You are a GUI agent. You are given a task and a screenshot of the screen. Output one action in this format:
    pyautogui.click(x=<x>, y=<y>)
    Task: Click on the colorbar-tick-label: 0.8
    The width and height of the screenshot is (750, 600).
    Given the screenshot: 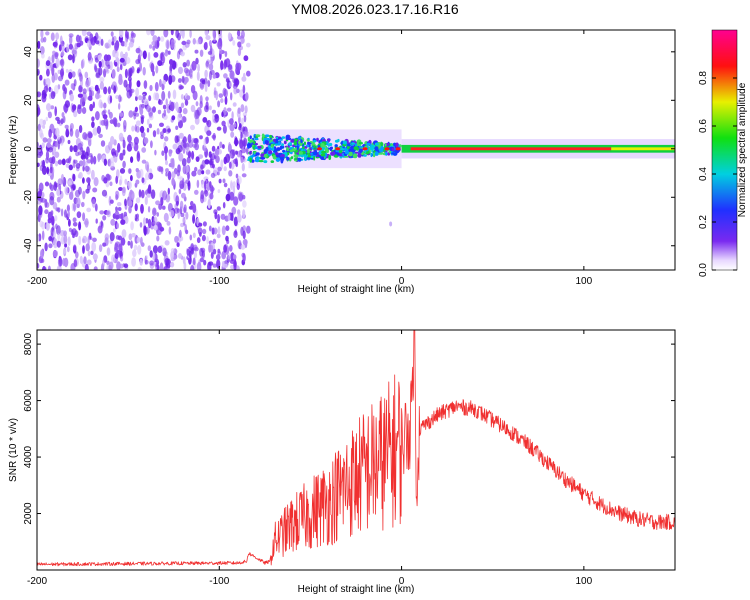 What is the action you would take?
    pyautogui.click(x=703, y=78)
    